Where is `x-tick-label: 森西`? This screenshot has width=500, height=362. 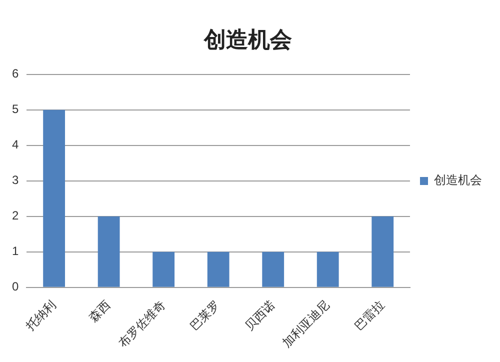 x-tick-label: 森西 is located at coordinates (100, 311).